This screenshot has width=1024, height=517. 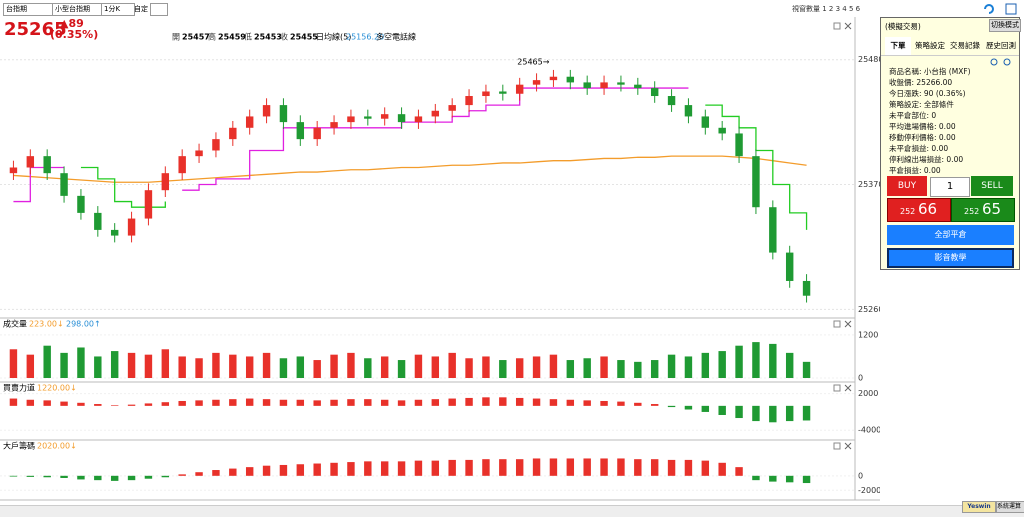 I want to click on custom-input, so click(x=159, y=9).